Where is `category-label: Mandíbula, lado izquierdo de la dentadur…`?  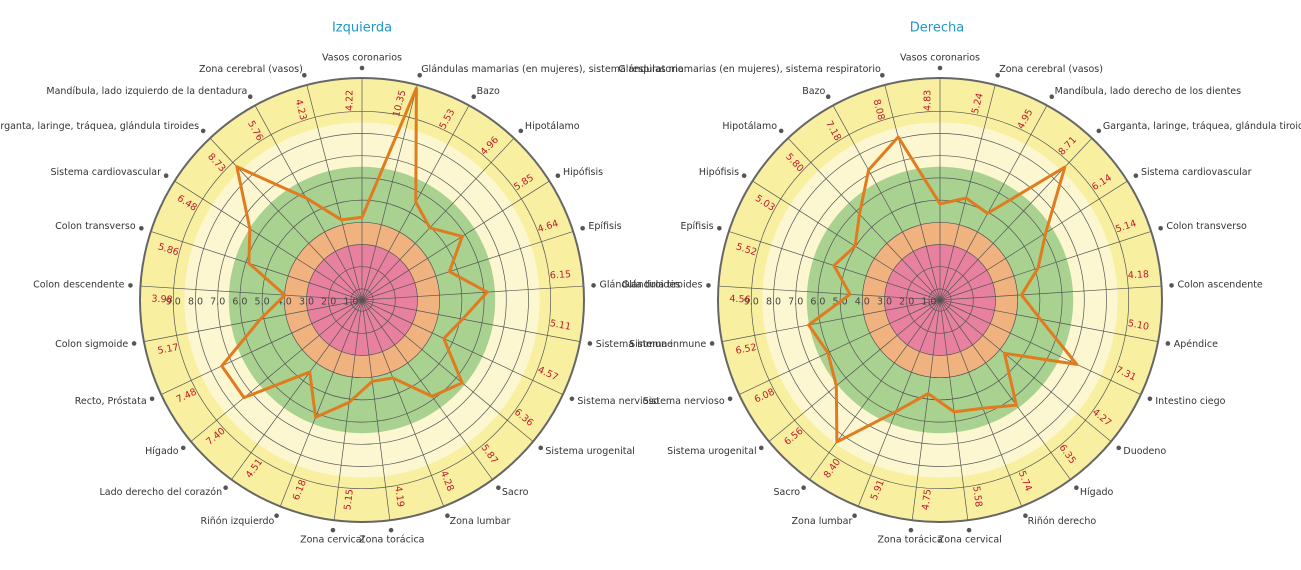
category-label: Mandíbula, lado izquierdo de la dentadur… is located at coordinates (146, 91).